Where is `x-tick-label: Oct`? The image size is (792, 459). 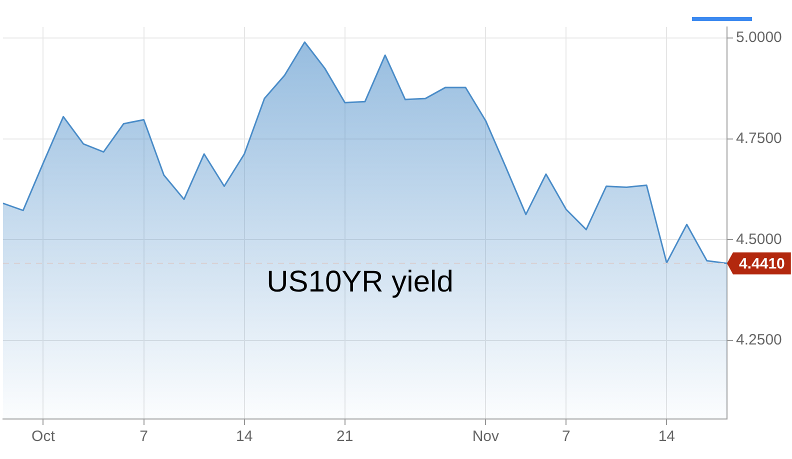
x-tick-label: Oct is located at coordinates (44, 437).